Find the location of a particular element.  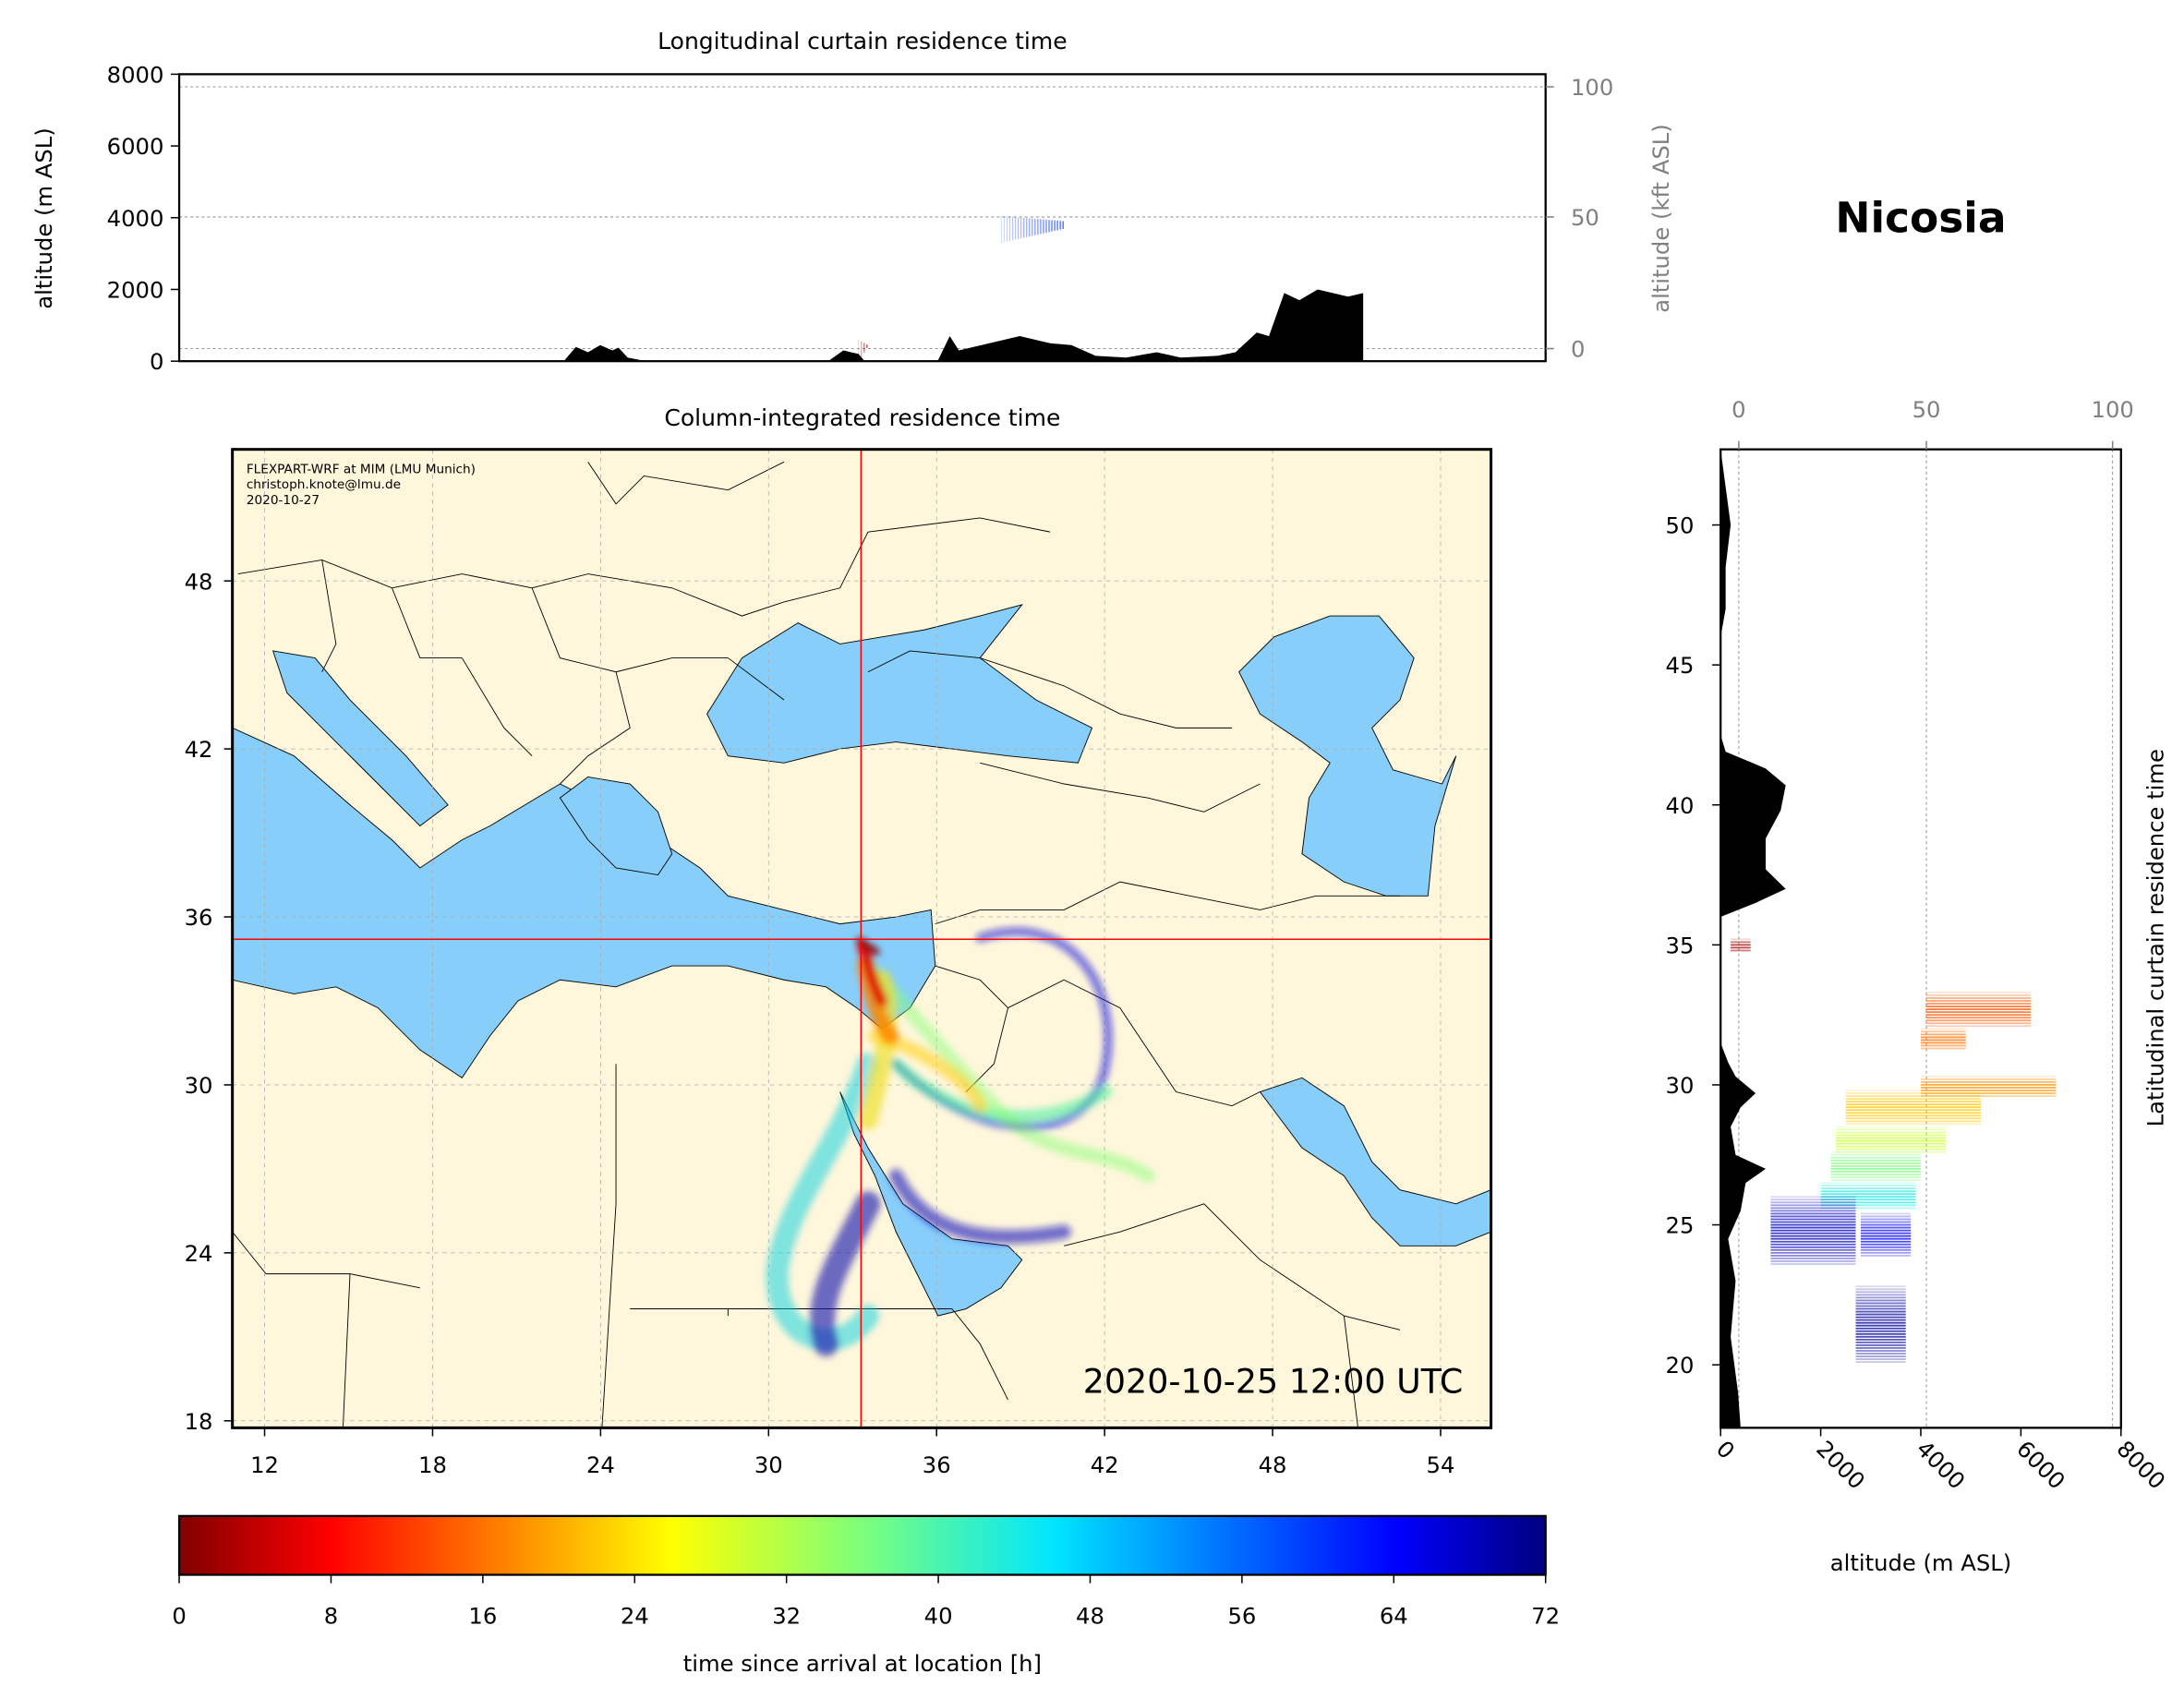

colorbar-tick-label: 48 is located at coordinates (1090, 1616).